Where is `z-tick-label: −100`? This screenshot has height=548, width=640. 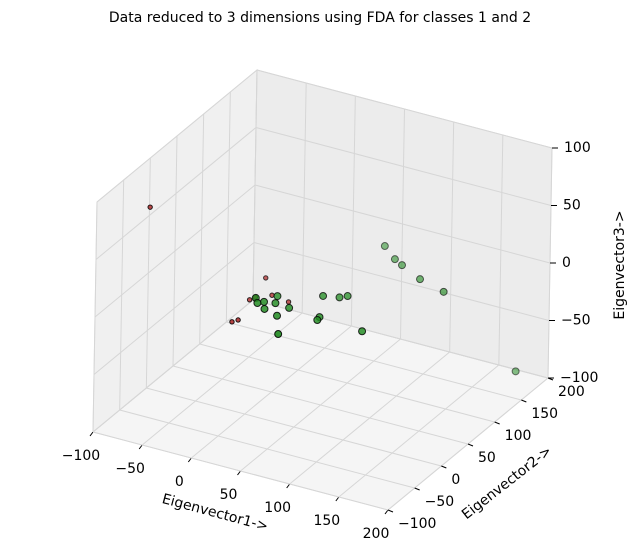
z-tick-label: −100 is located at coordinates (579, 378).